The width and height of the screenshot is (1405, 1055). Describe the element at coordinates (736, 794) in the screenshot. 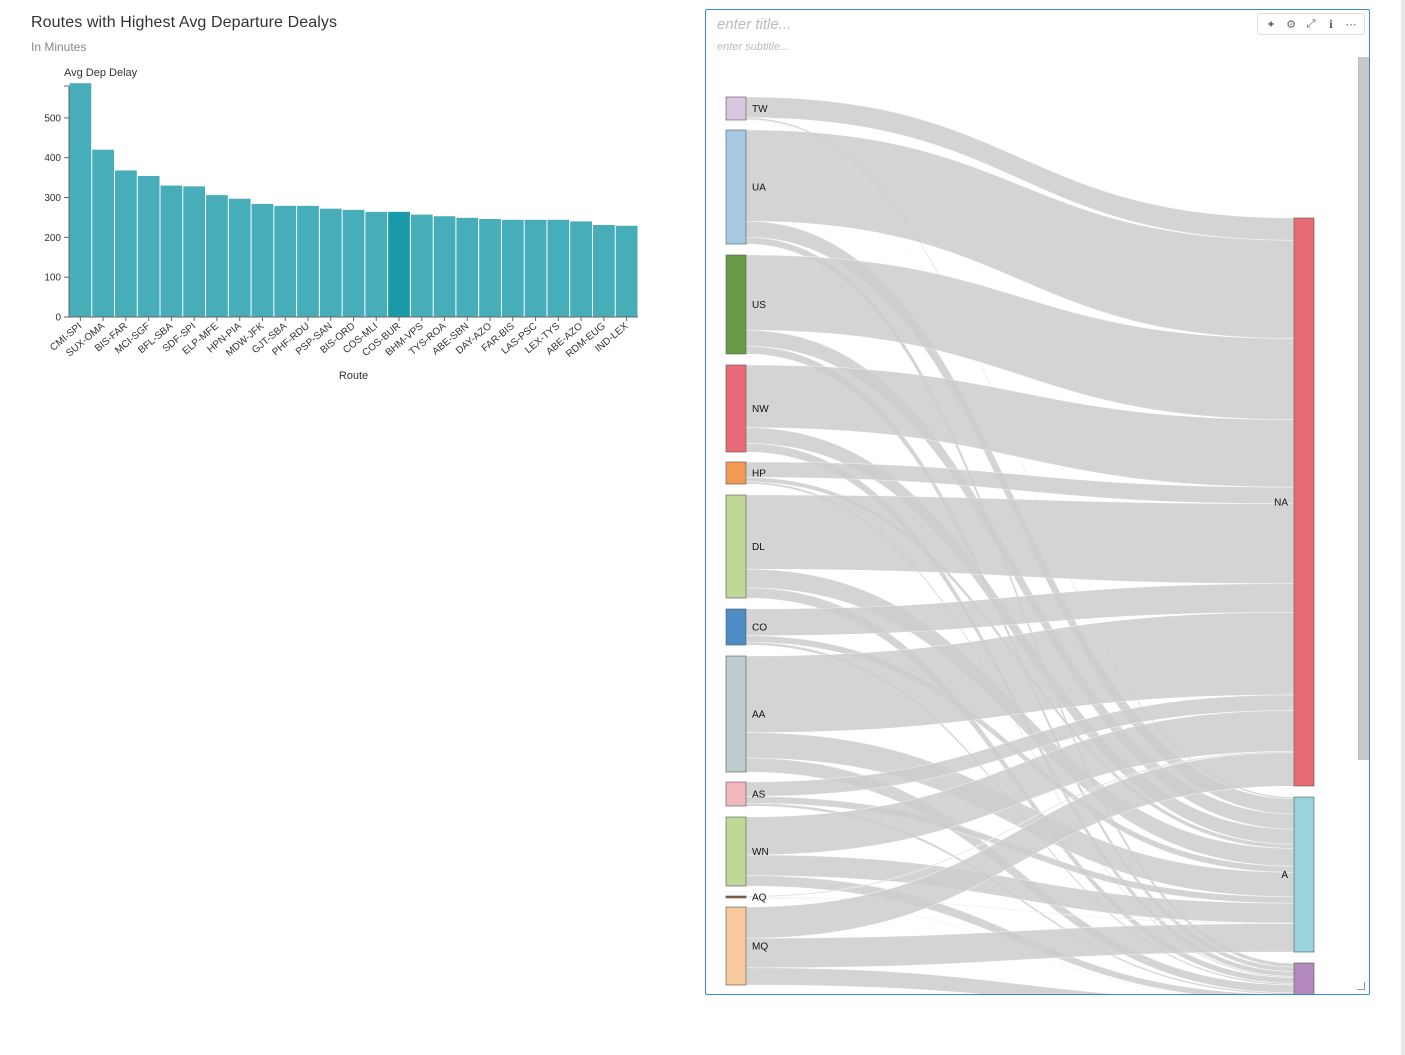

I see `source-node-as` at that location.